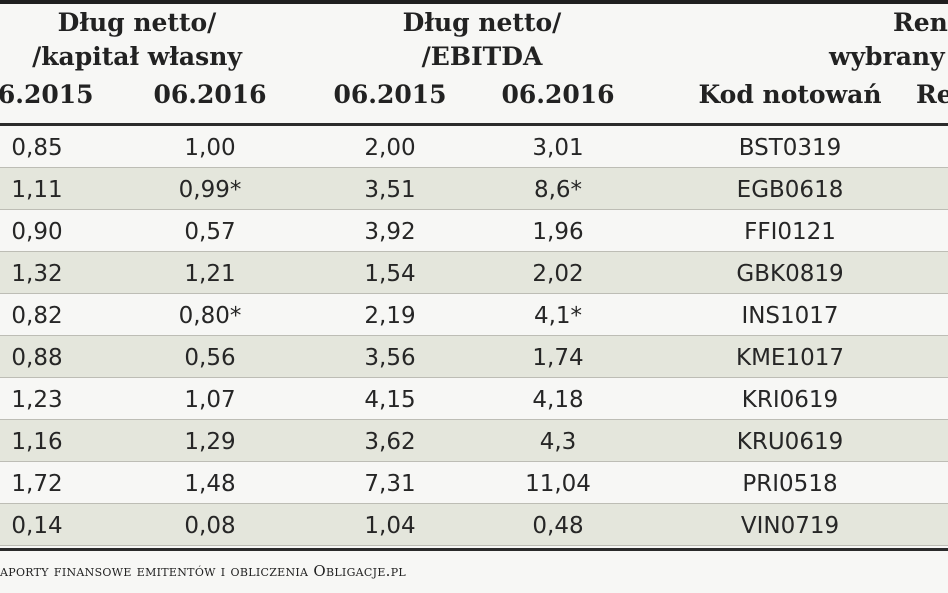  I want to click on cell-debt-ebitda-2016: 1,96, so click(558, 232).